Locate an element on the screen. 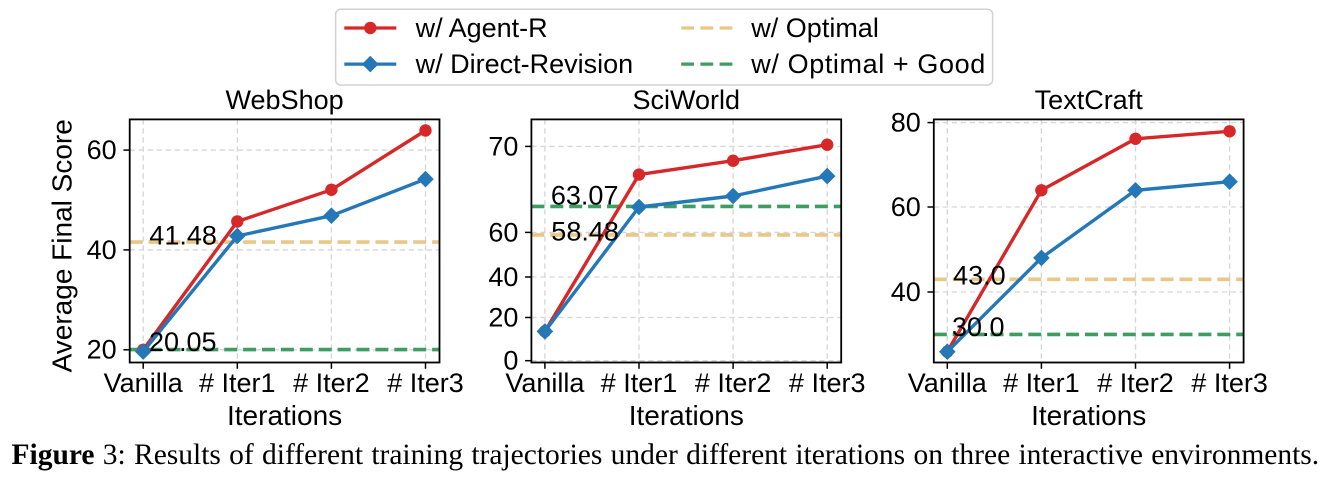 This screenshot has height=482, width=1323. svg-text: Average Final Score is located at coordinates (62, 245).